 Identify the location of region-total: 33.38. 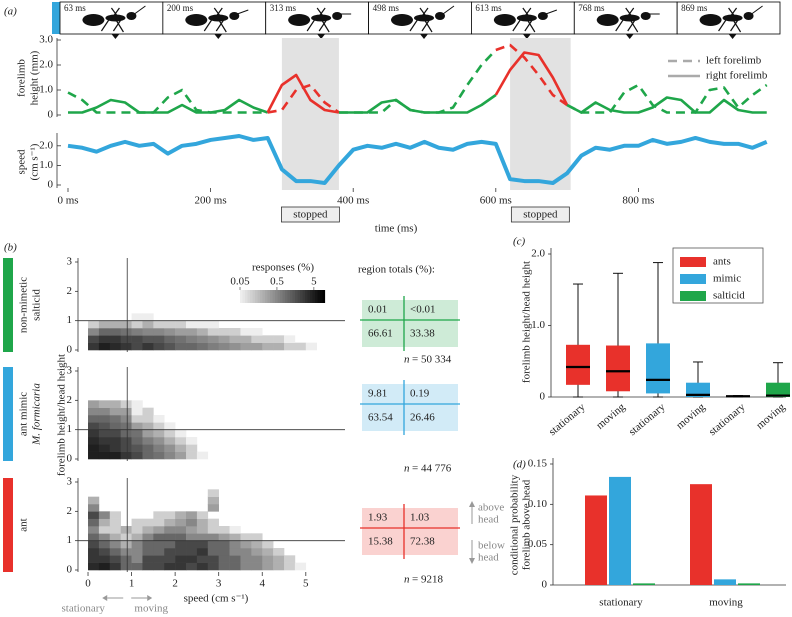
(422, 334).